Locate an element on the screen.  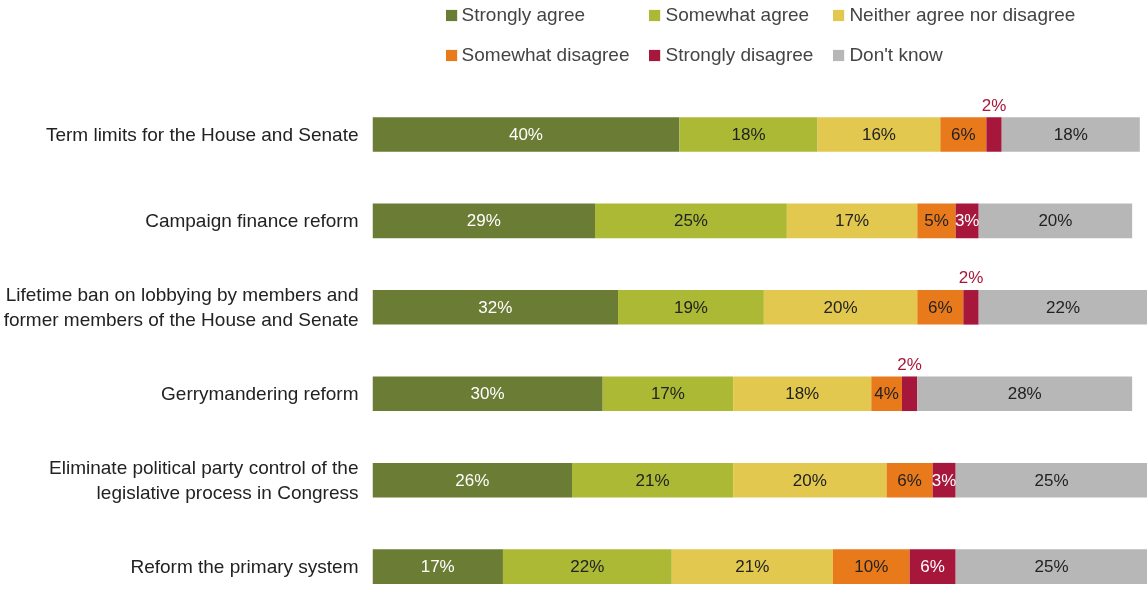
y-tick-label: Term limits for the House and Senate is located at coordinates (202, 134).